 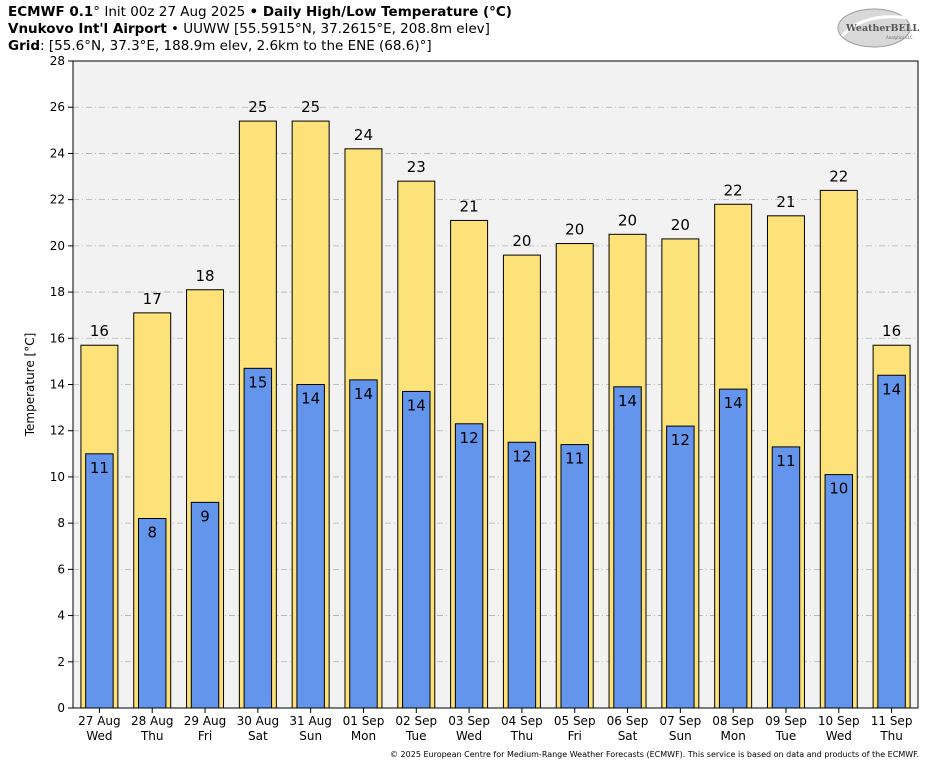 I want to click on x-tick-date: 05 Sep, so click(x=575, y=721).